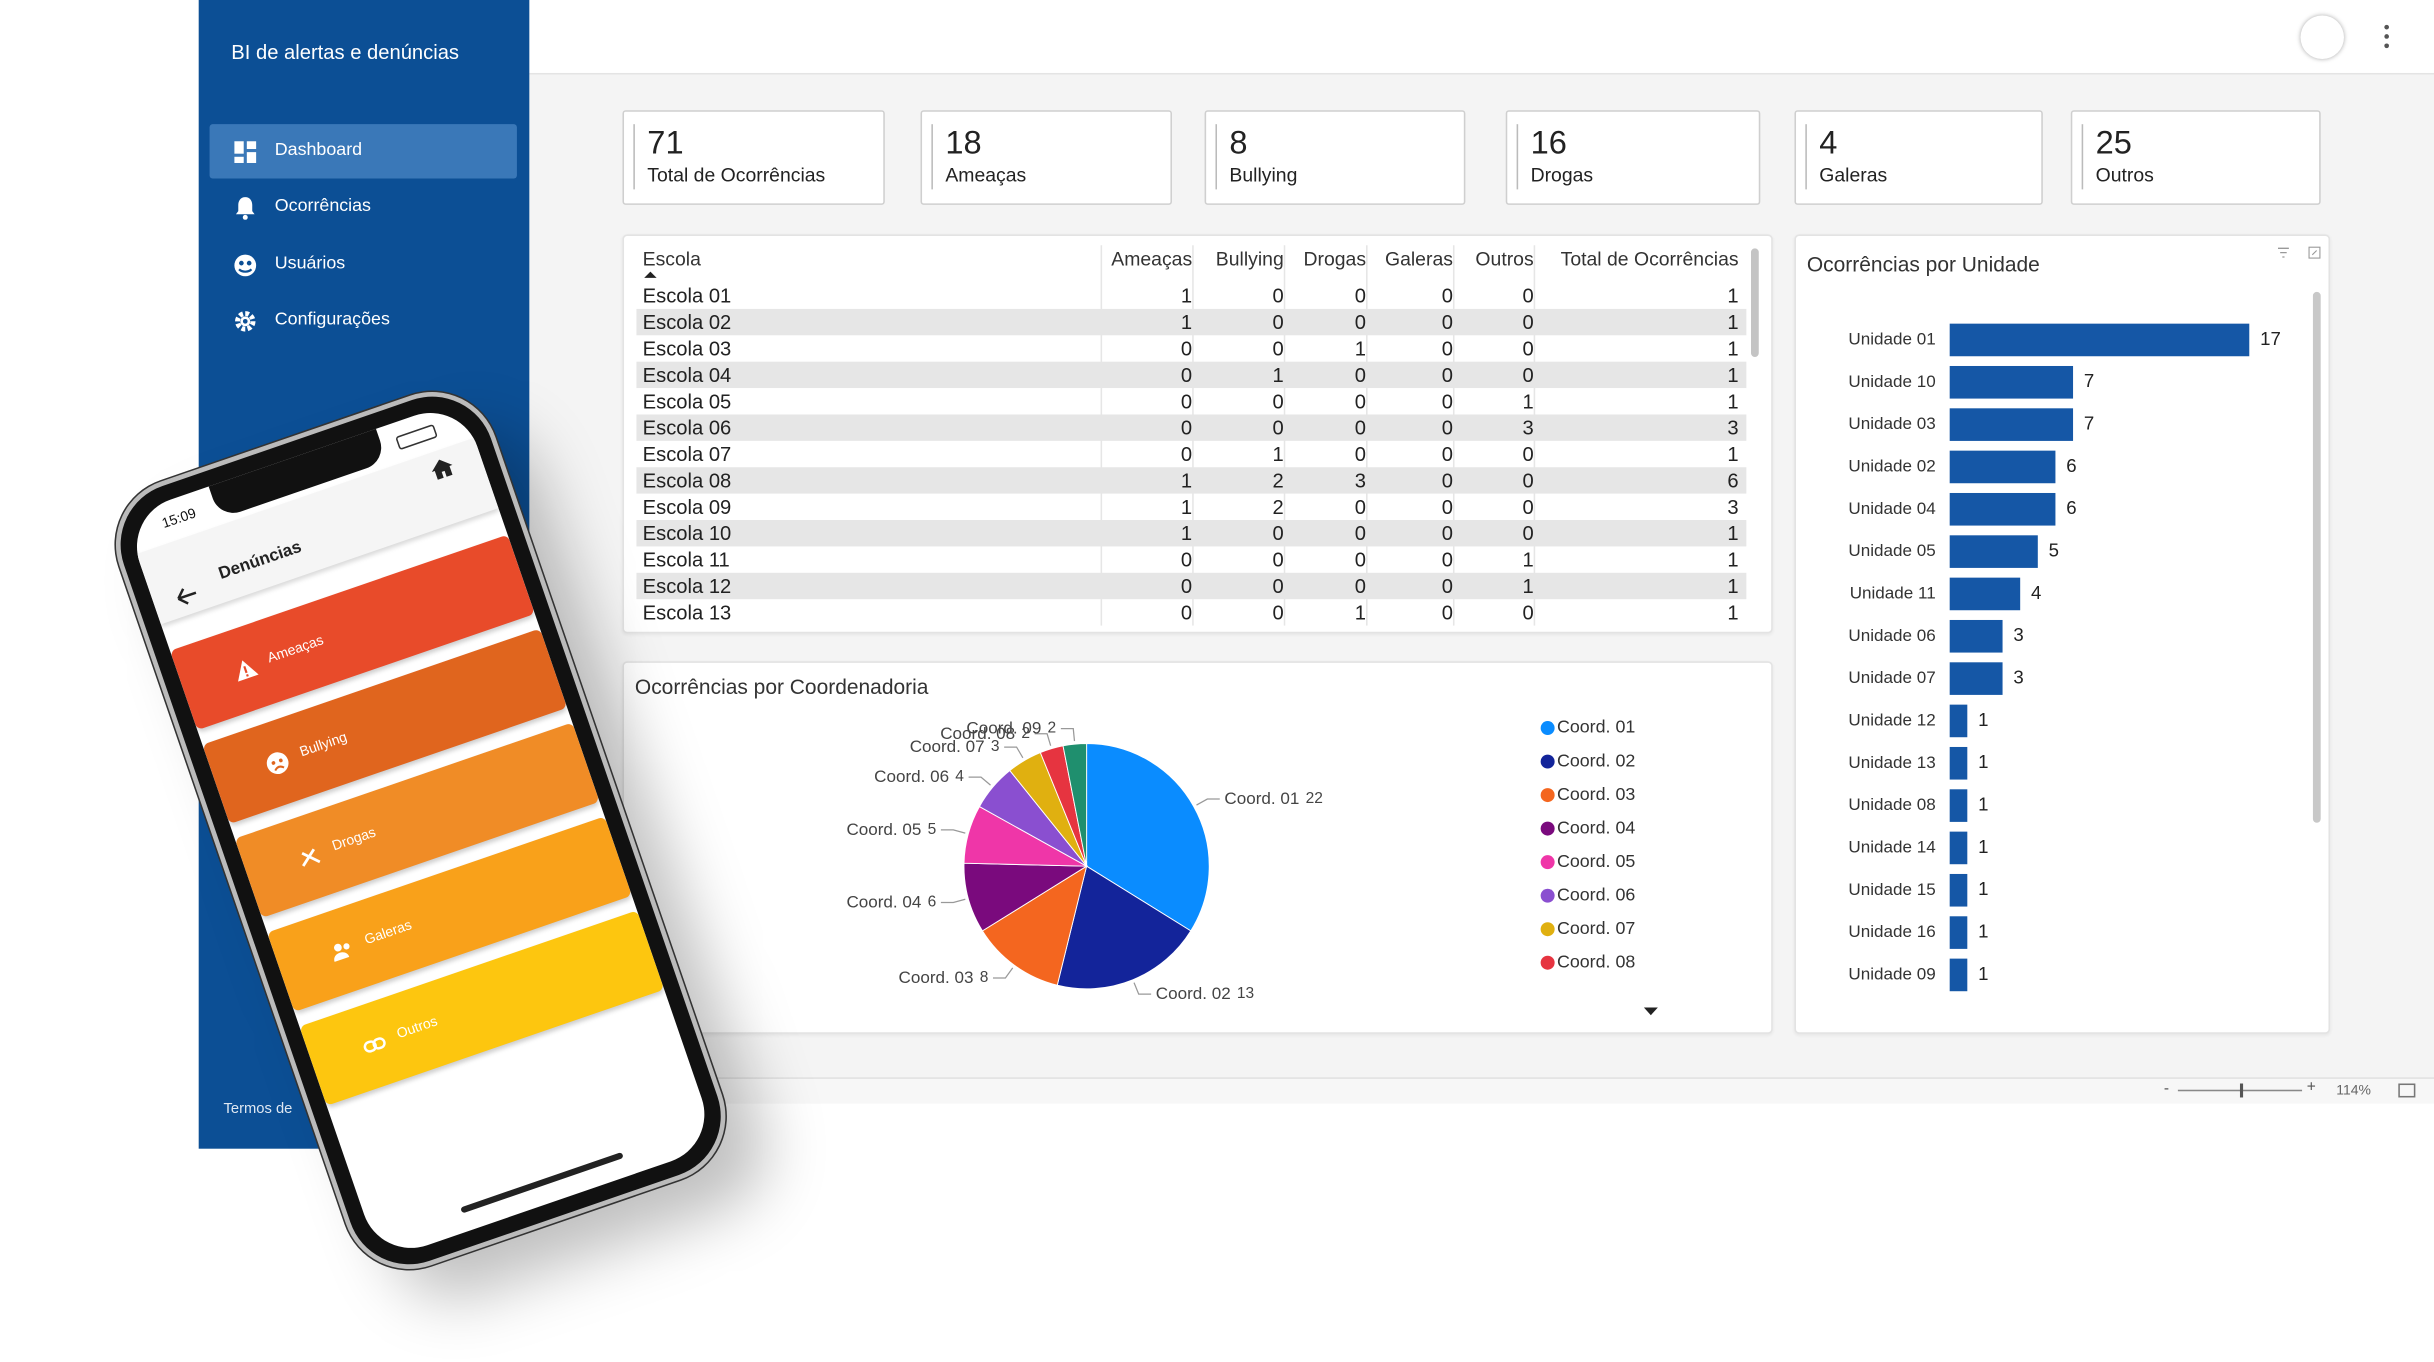 The height and width of the screenshot is (1362, 2434). What do you see at coordinates (1853, 175) in the screenshot?
I see `kpi-label: Galeras` at bounding box center [1853, 175].